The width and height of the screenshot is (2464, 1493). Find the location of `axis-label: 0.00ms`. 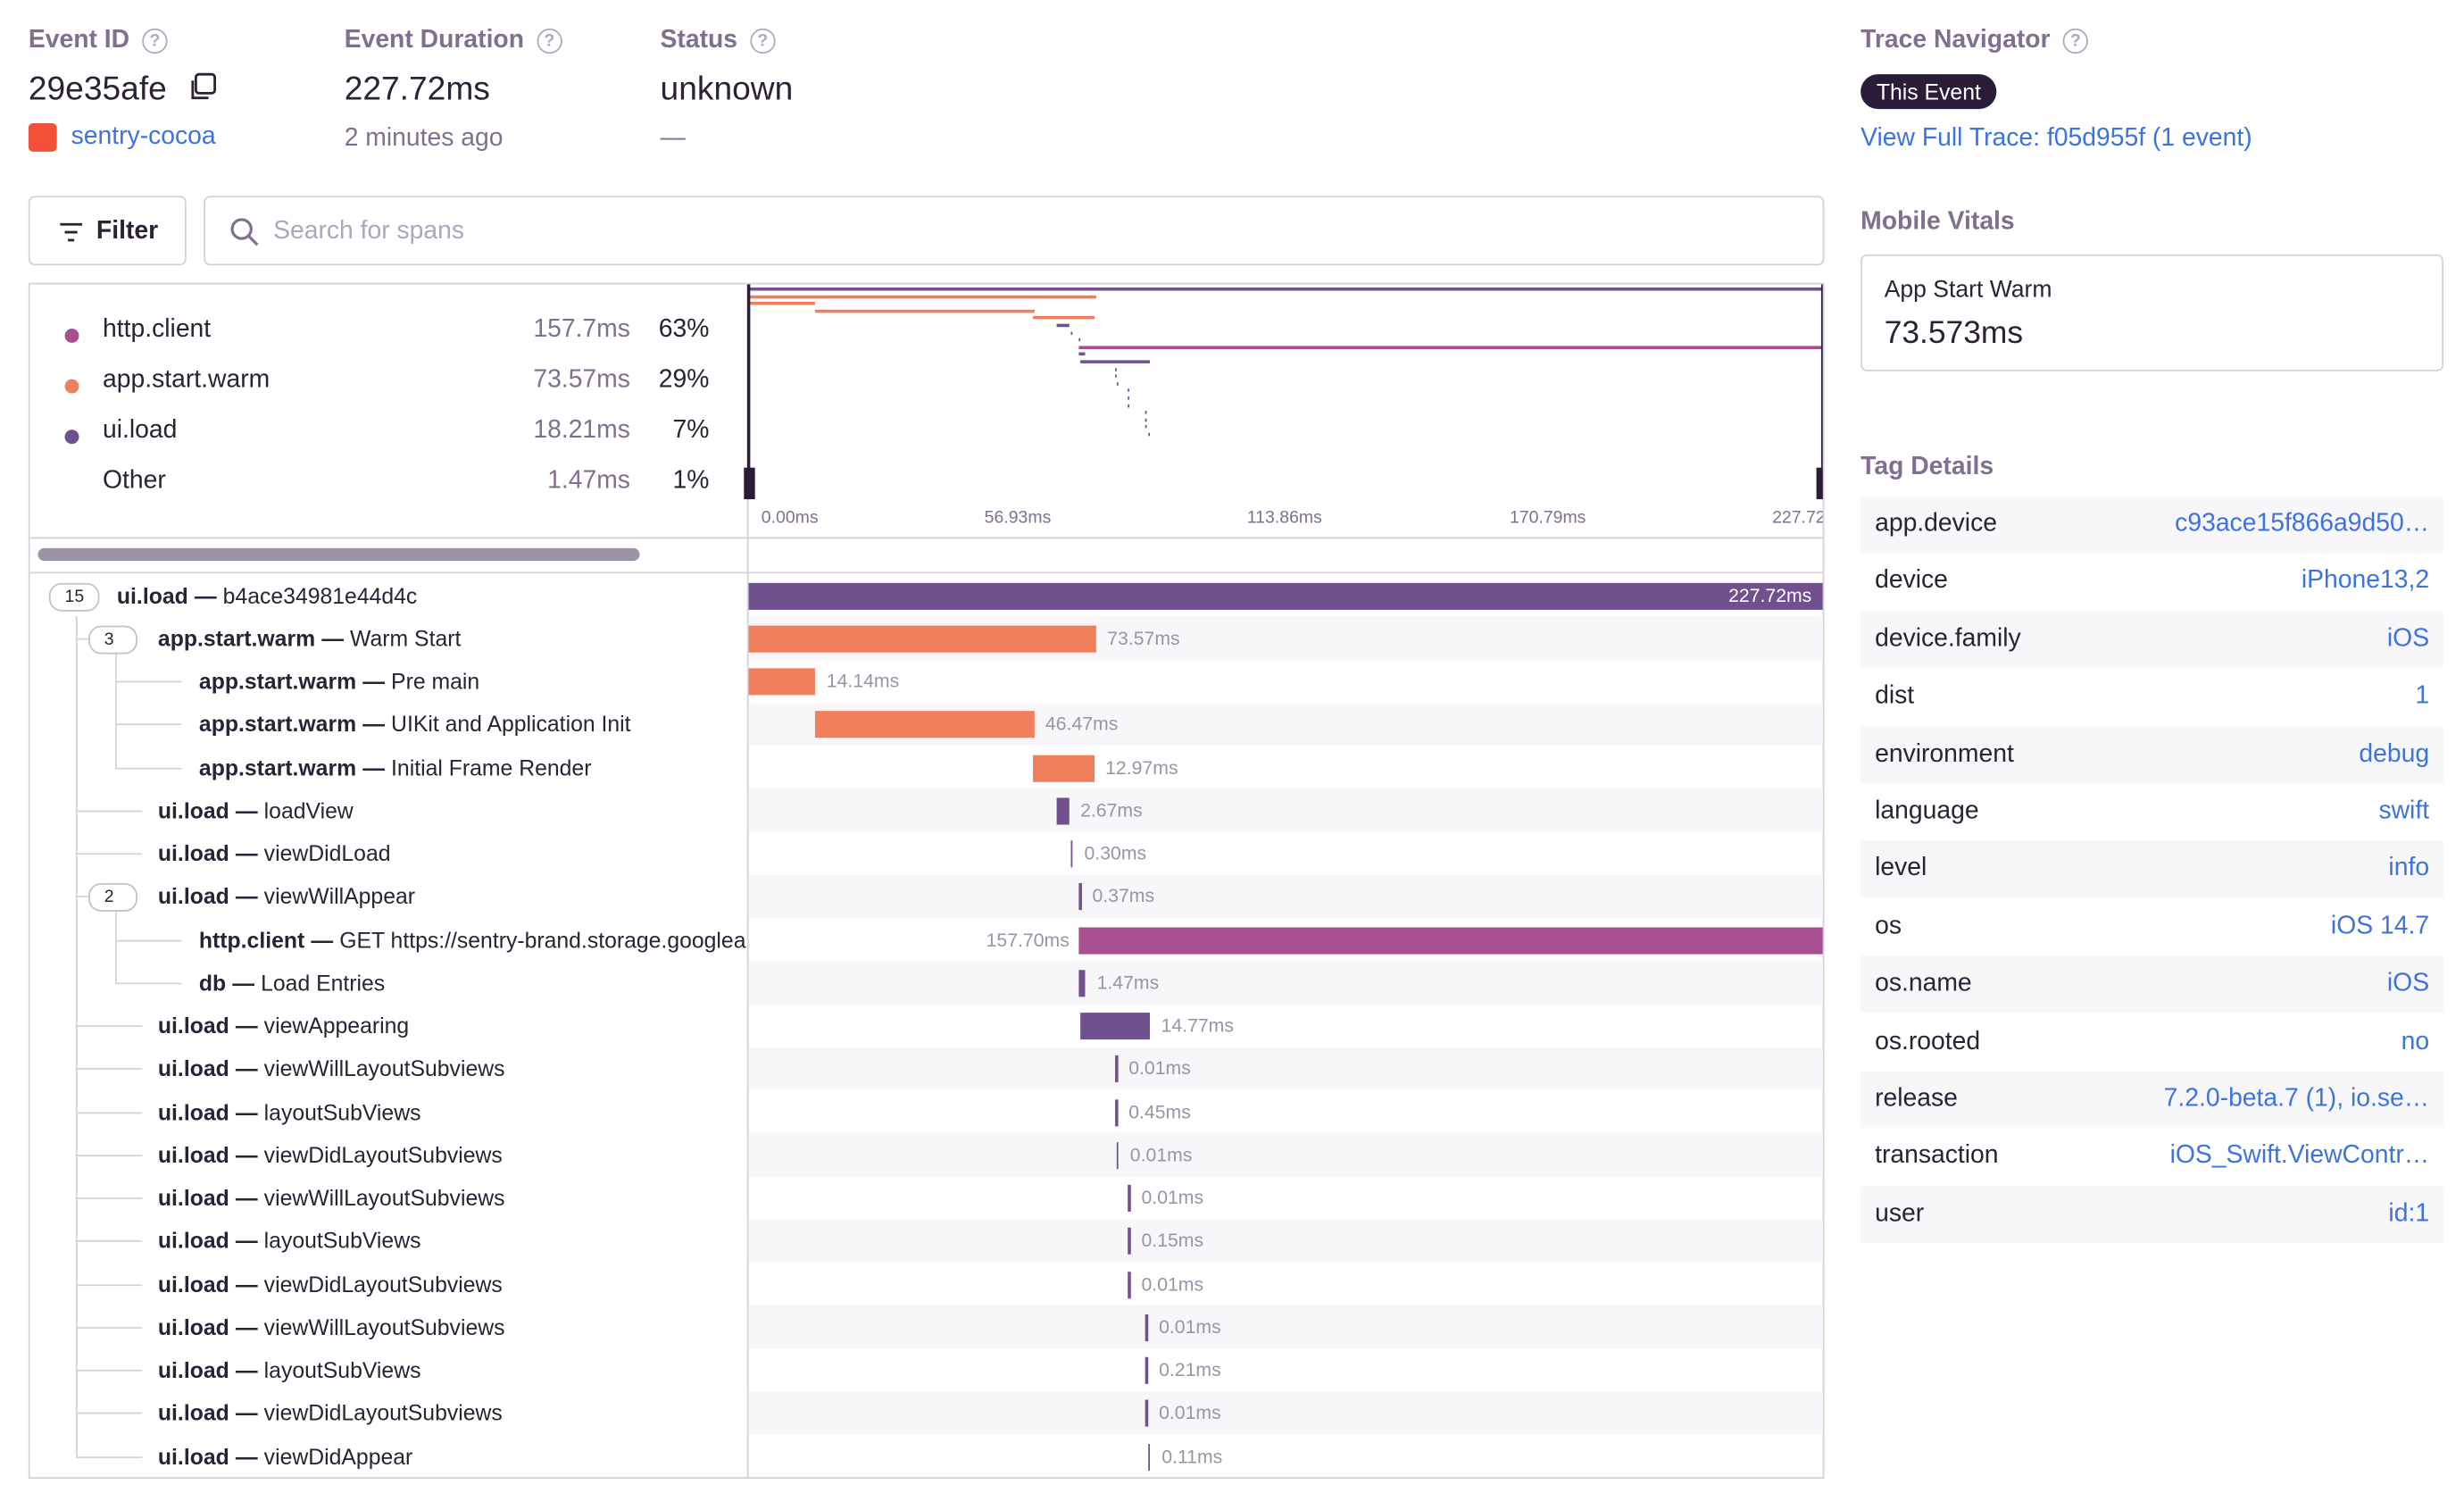

axis-label: 0.00ms is located at coordinates (790, 518).